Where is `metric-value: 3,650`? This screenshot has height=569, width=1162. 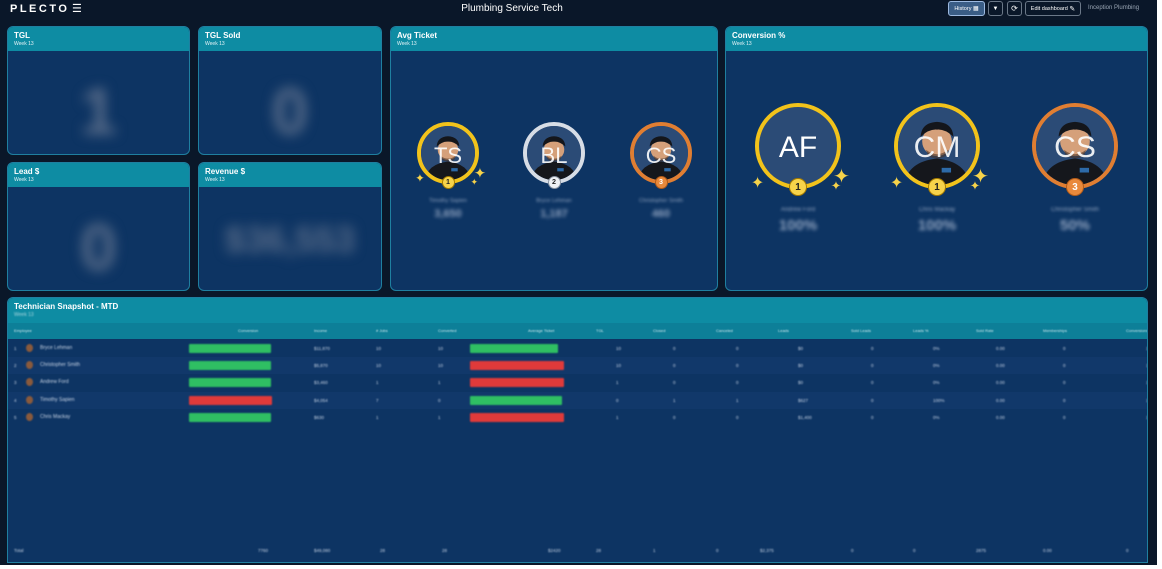
metric-value: 3,650 is located at coordinates (448, 213).